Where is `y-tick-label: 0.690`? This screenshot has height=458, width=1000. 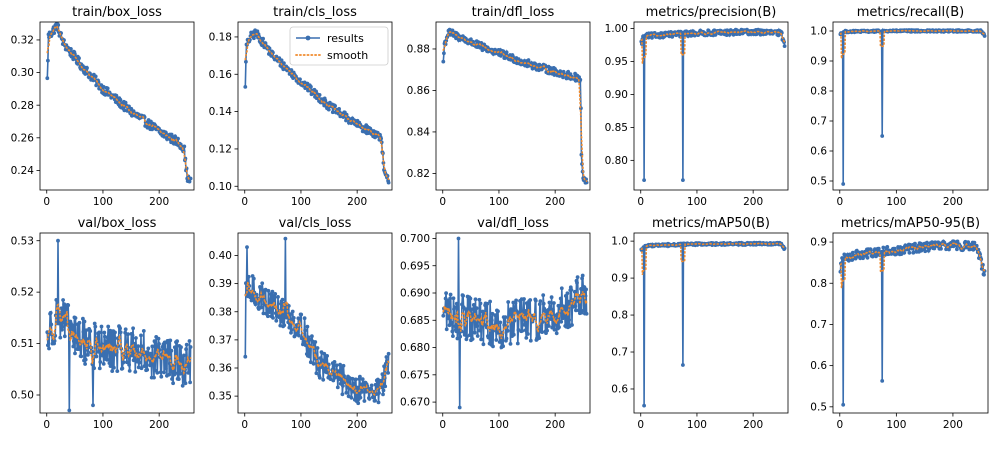 y-tick-label: 0.690 is located at coordinates (415, 294).